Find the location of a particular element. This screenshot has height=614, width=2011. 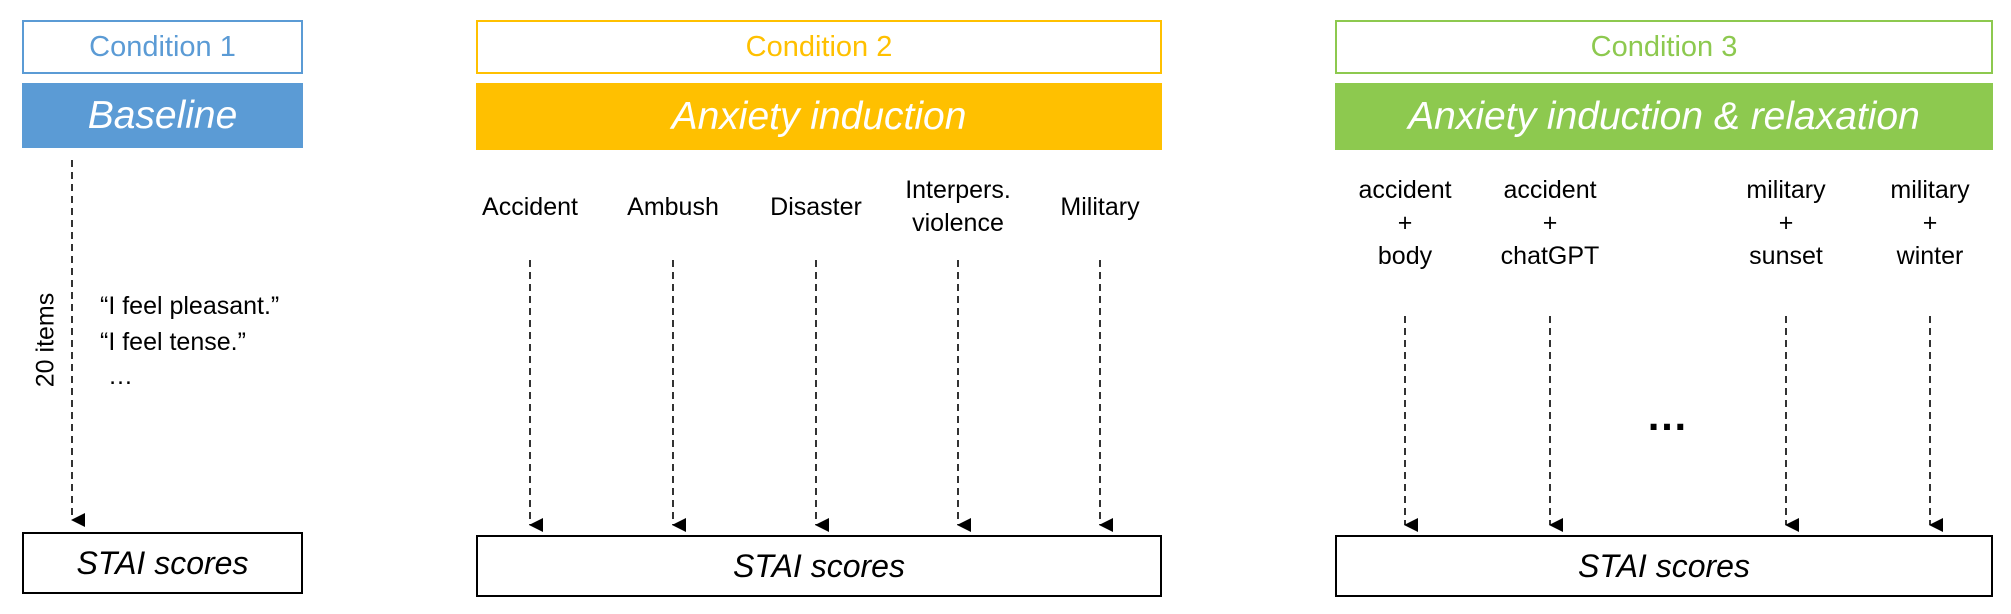

stimulus-disaster: Disaster is located at coordinates (816, 207).